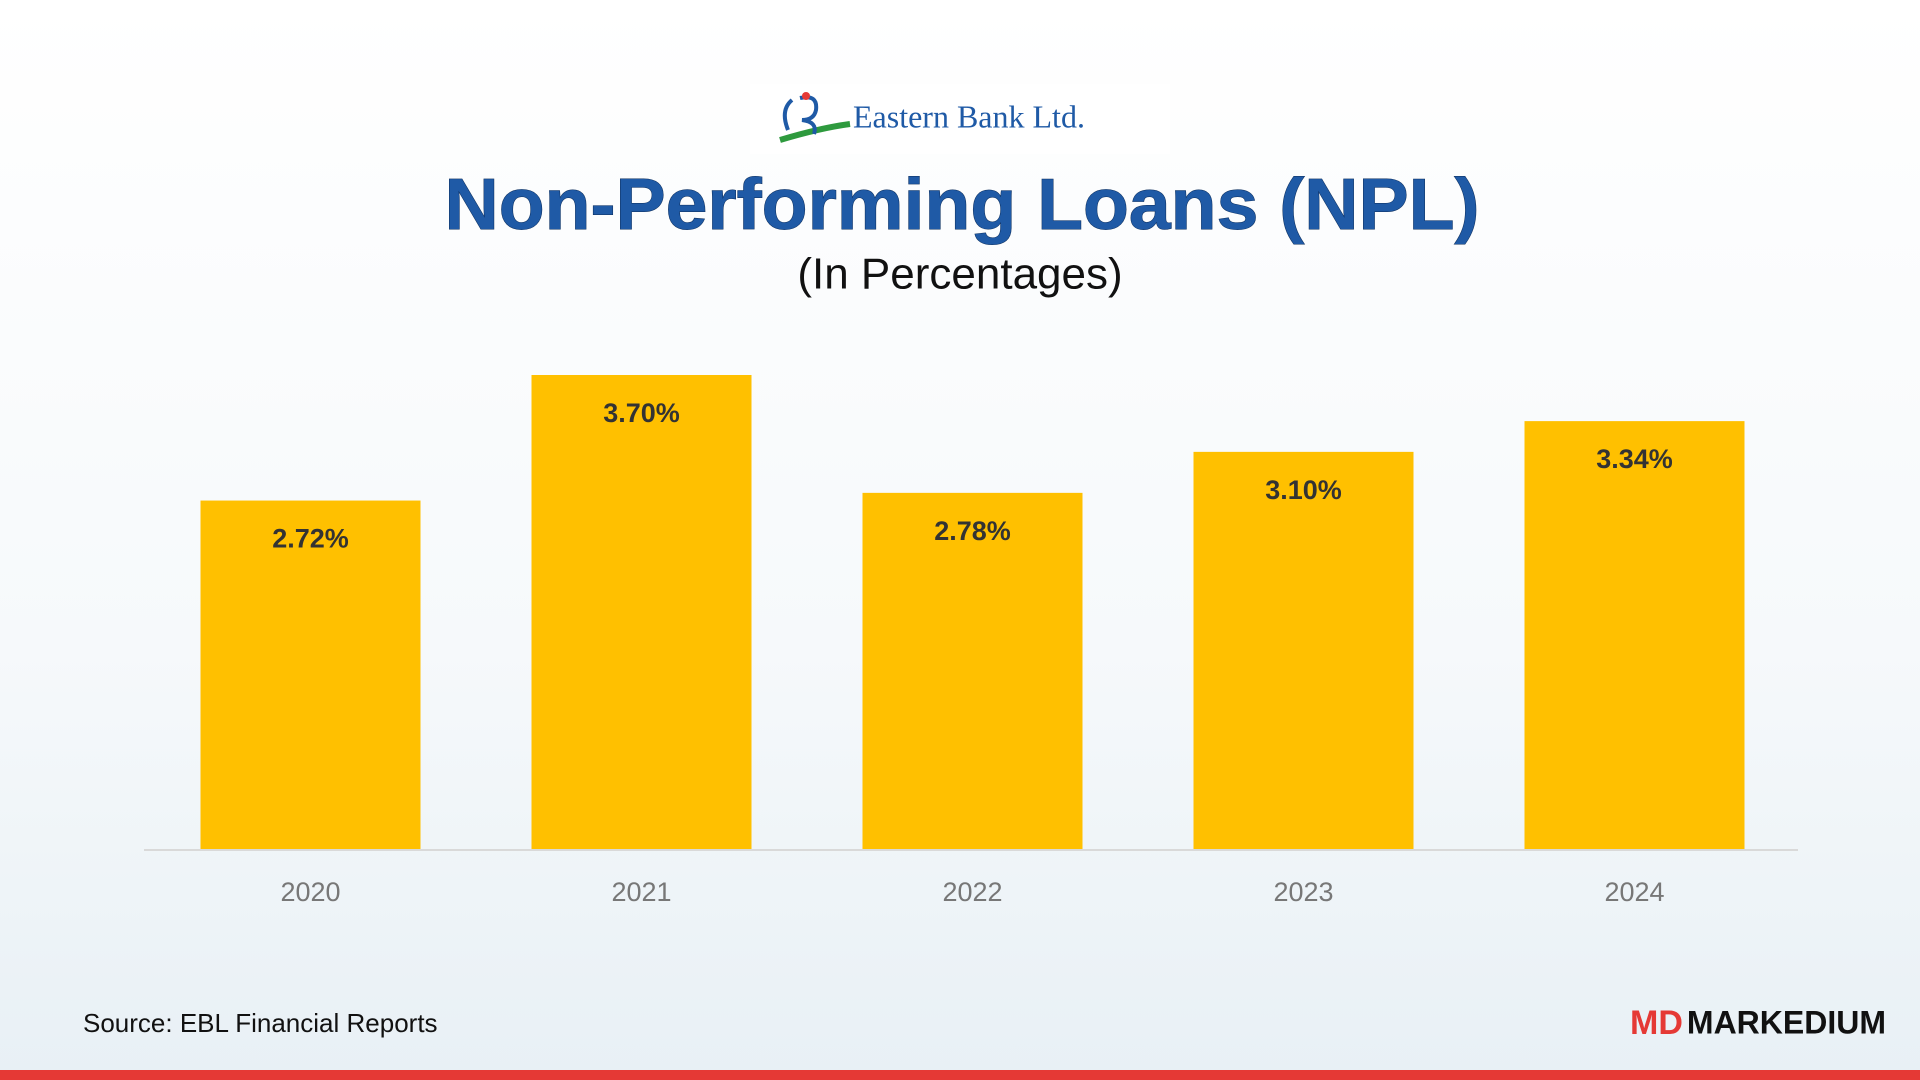 Image resolution: width=1920 pixels, height=1080 pixels. What do you see at coordinates (641, 413) in the screenshot?
I see `value-label: 3.70%` at bounding box center [641, 413].